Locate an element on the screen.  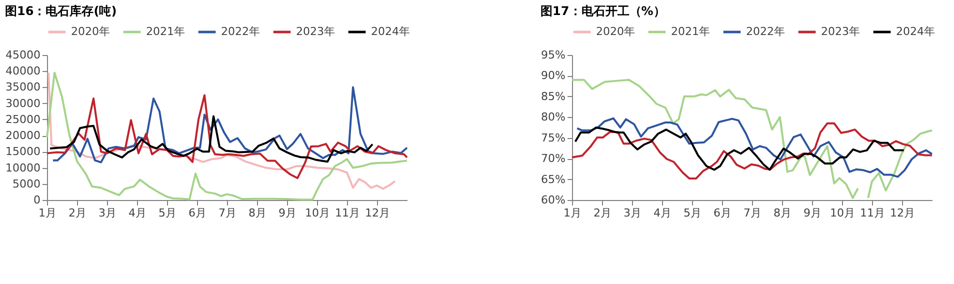
y-tick-label: 10000 is located at coordinates (23, 167).